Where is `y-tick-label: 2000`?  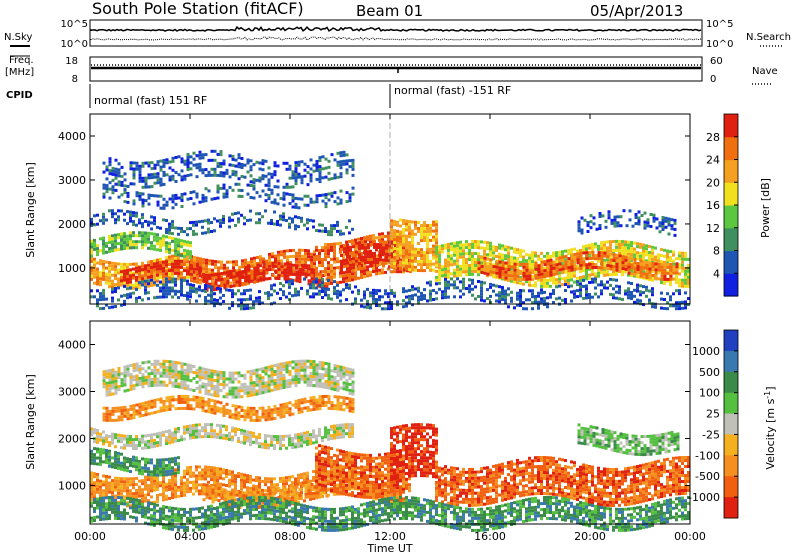 y-tick-label: 2000 is located at coordinates (72, 224).